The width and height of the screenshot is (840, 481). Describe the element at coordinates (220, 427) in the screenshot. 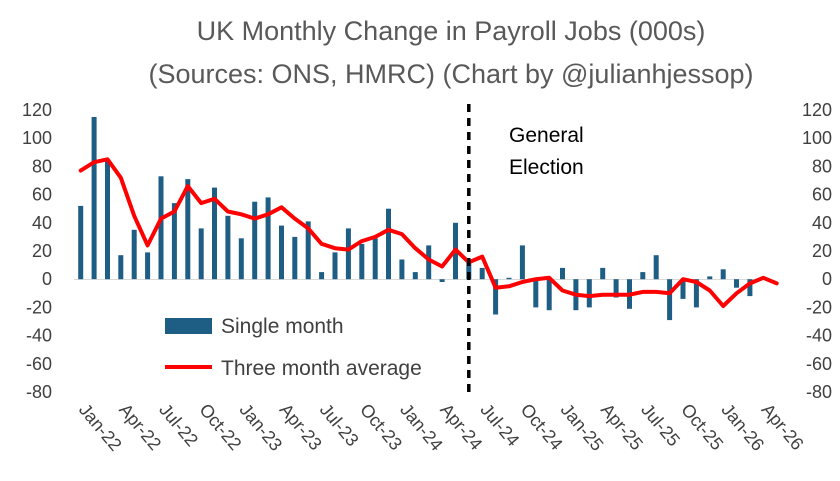

I see `x-tick-label: Oct-22` at that location.